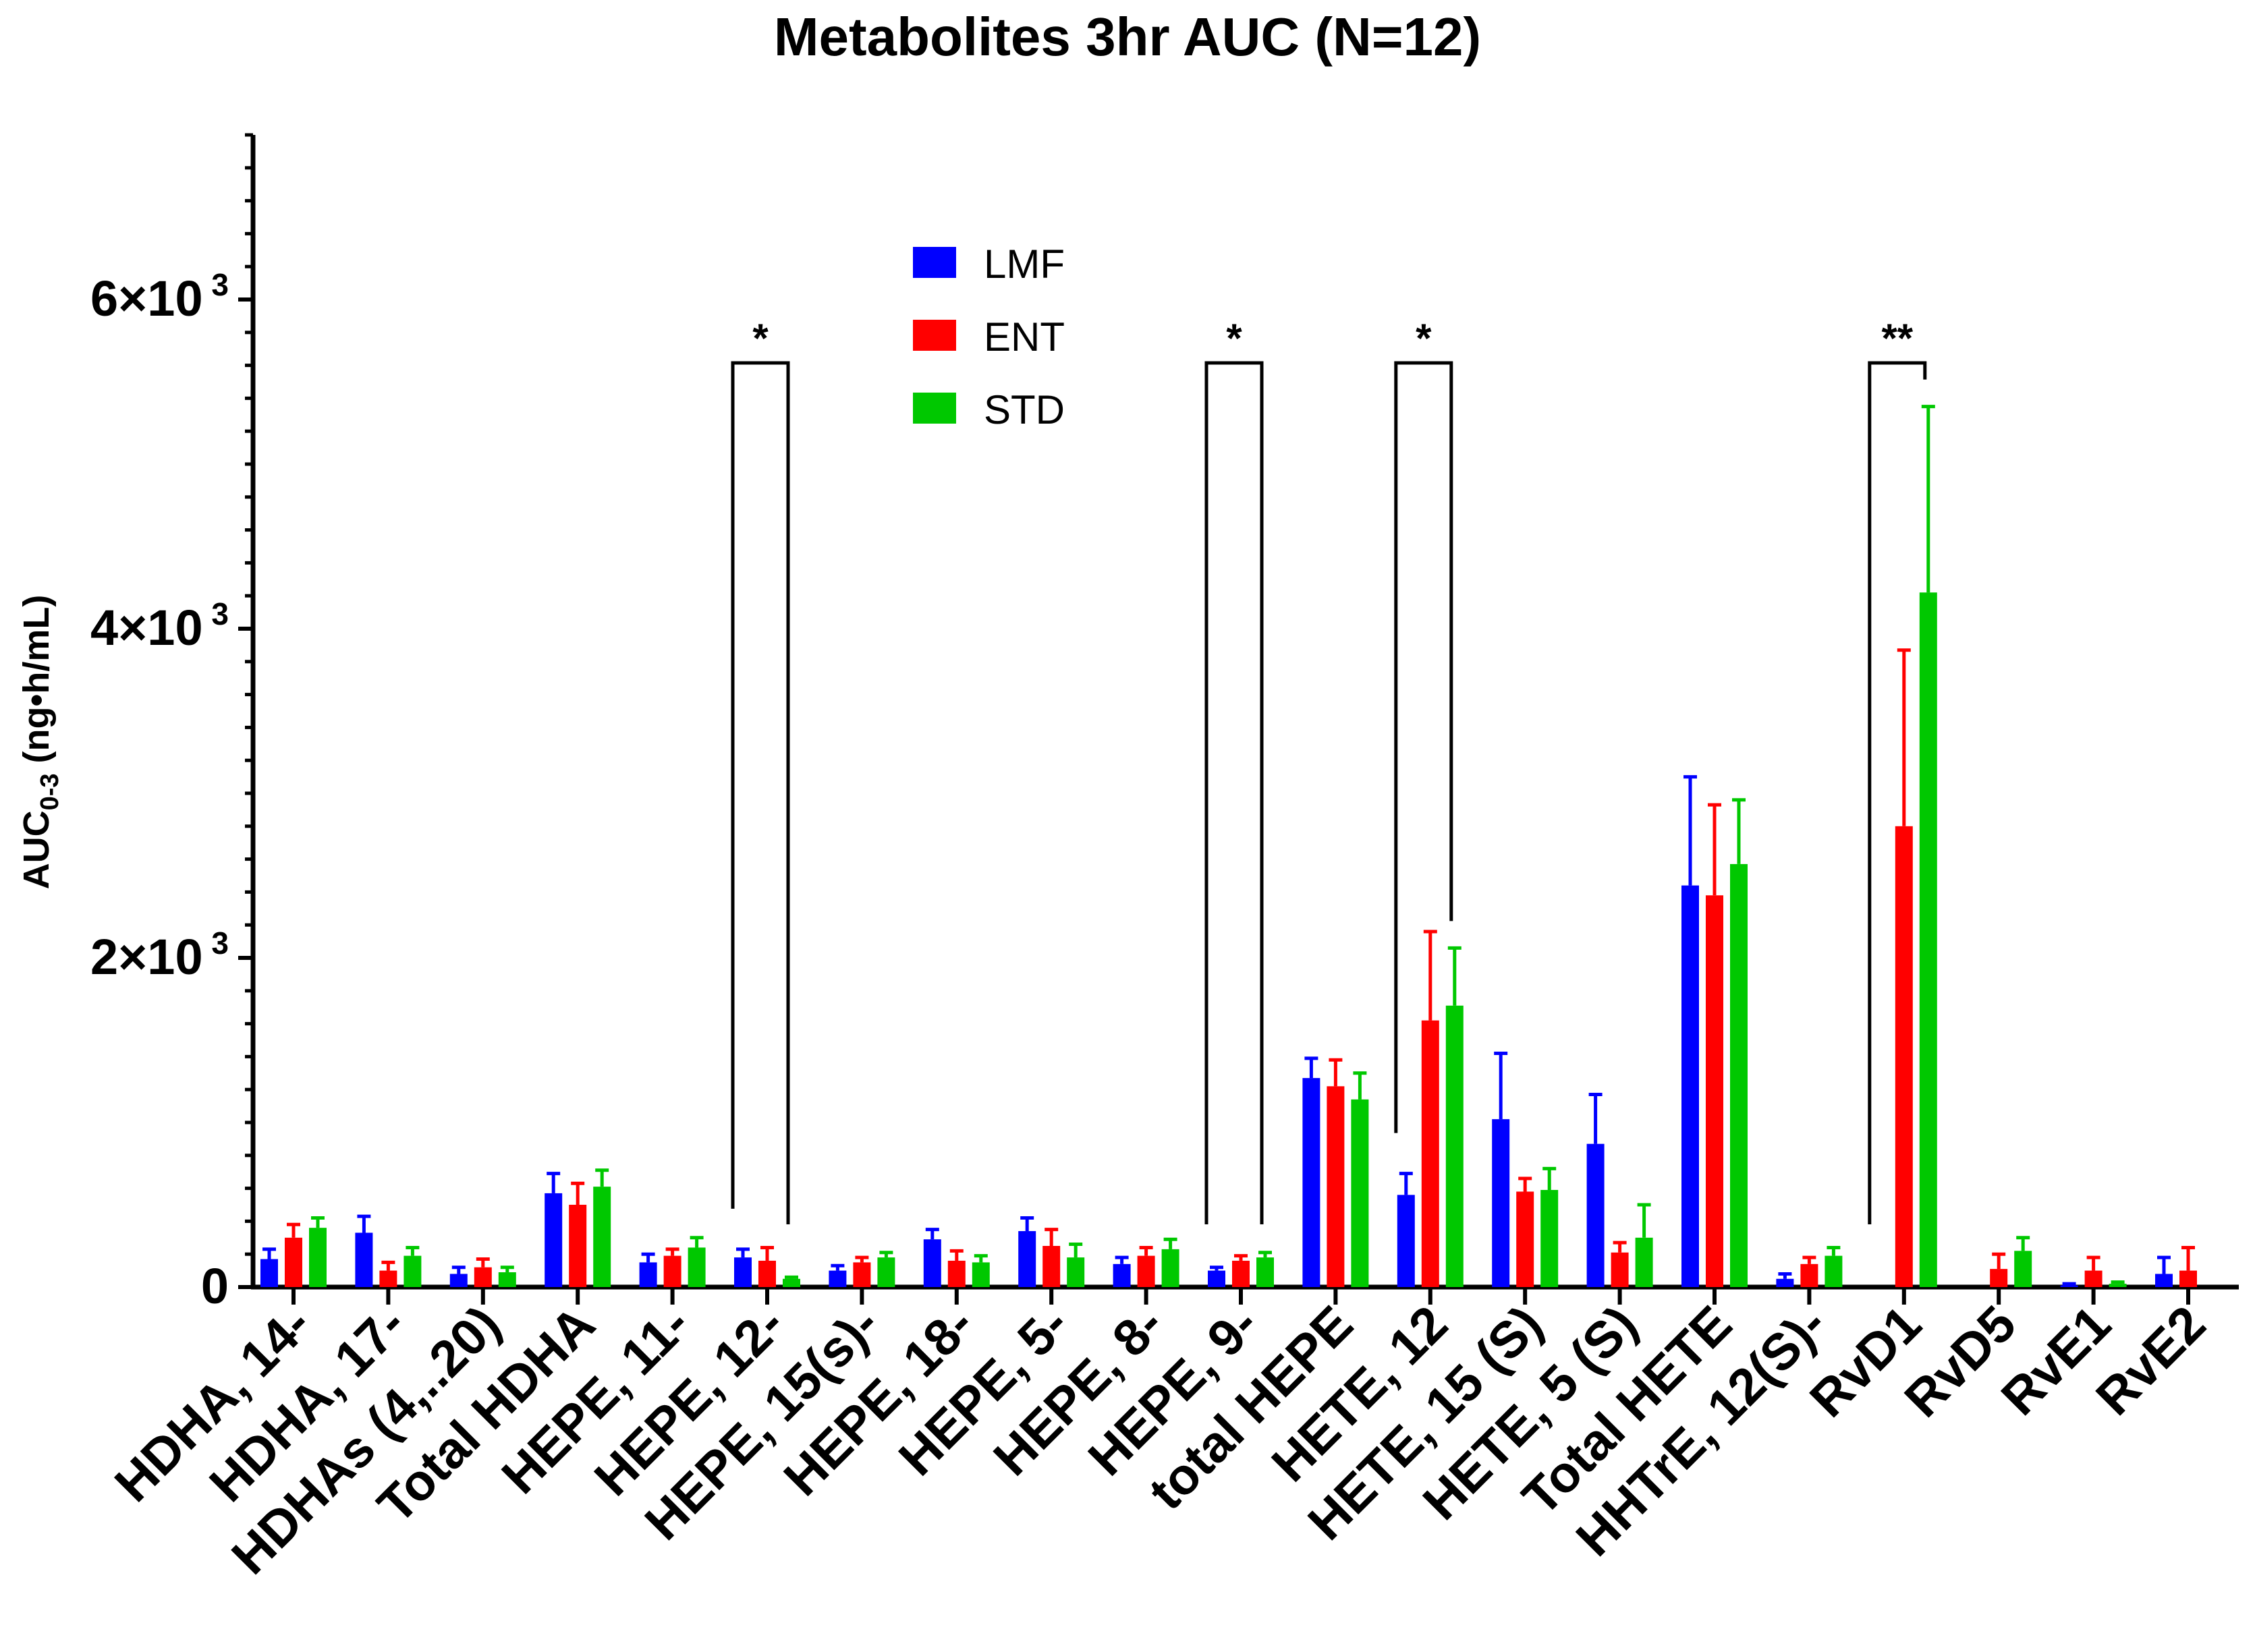  I want to click on y-tick-label: 2×10 3, so click(159, 955).